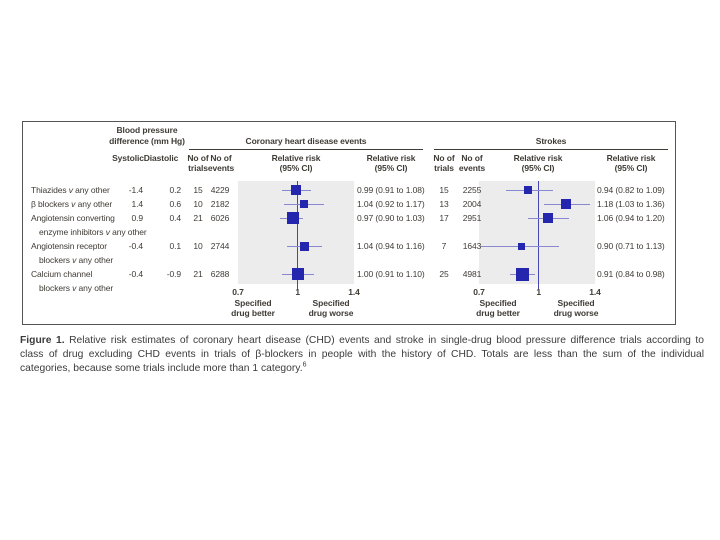 This screenshot has height=540, width=720. I want to click on chd-rr-text: 0.99 (0.91 to 1.08), so click(391, 190).